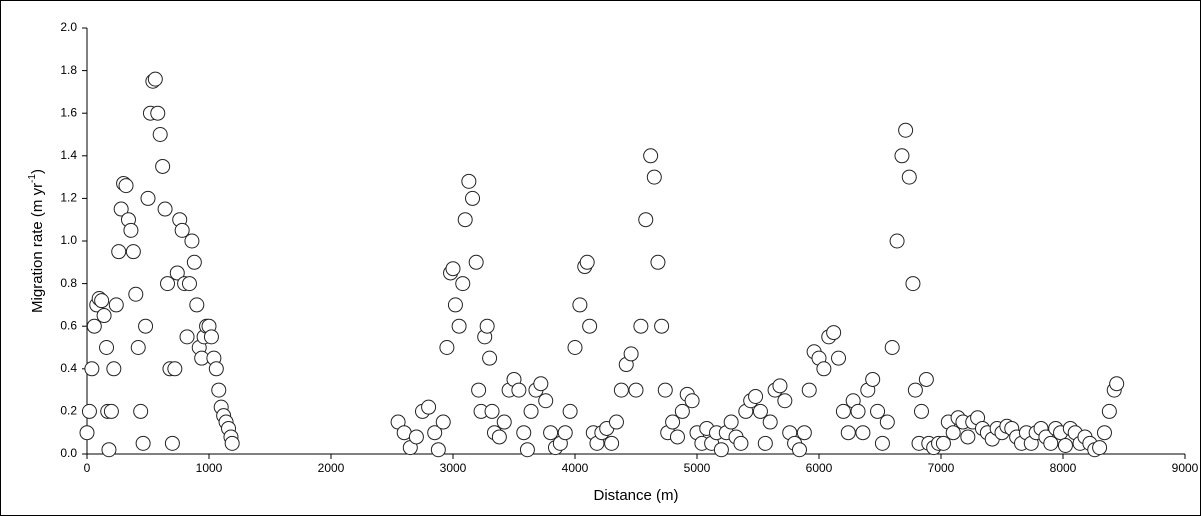  I want to click on x-tick-label: 8000, so click(1063, 468).